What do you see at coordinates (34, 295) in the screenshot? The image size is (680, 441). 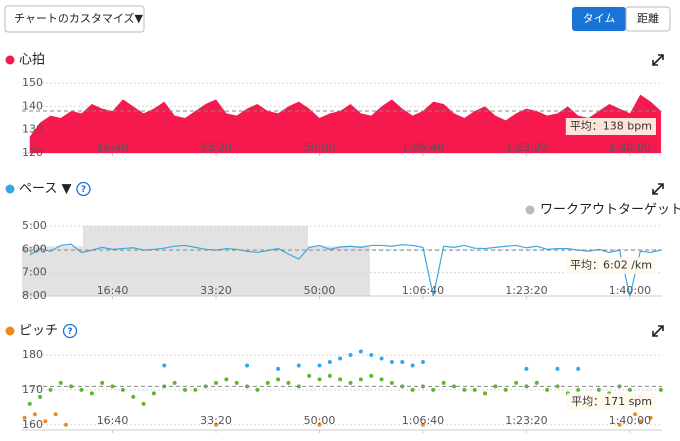 I see `y-tick-label: 8:00` at bounding box center [34, 295].